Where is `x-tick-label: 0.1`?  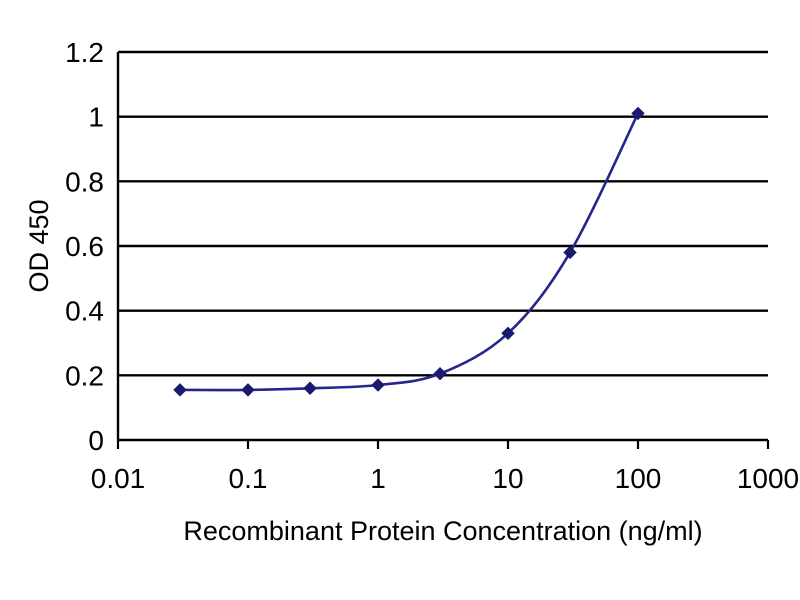 x-tick-label: 0.1 is located at coordinates (248, 478).